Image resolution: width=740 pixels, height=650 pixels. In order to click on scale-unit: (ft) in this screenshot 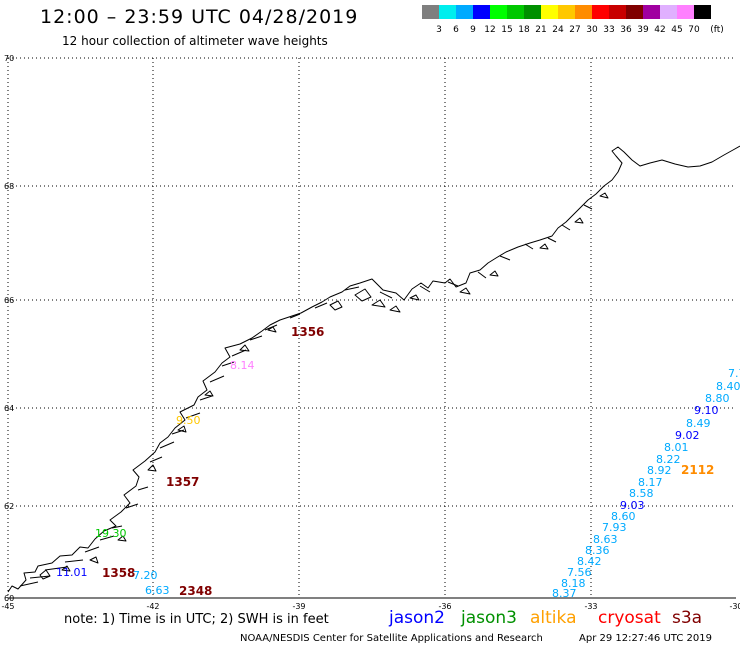, I will do `click(717, 30)`.